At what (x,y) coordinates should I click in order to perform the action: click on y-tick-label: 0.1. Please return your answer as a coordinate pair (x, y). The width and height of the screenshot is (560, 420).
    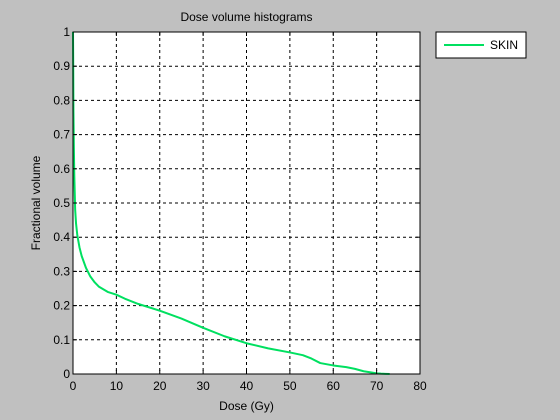
    Looking at the image, I should click on (61, 340).